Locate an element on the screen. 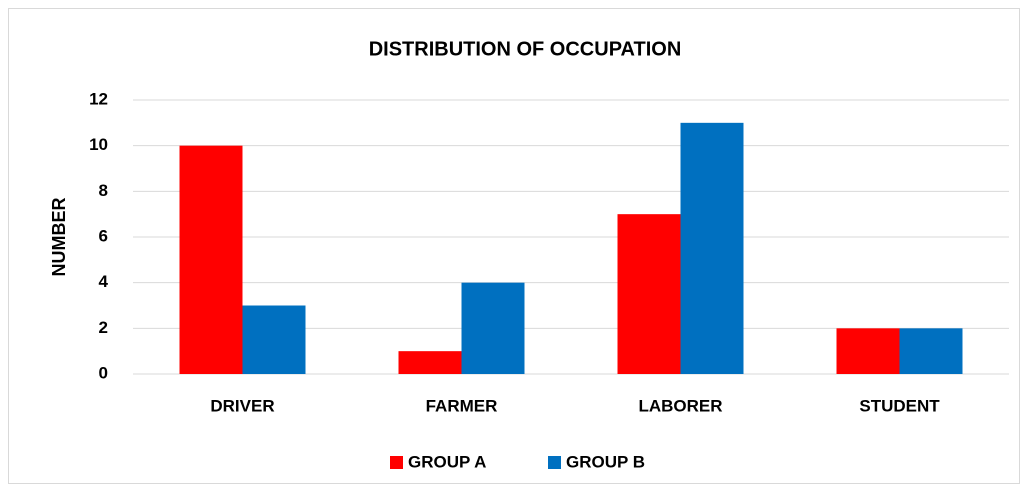 This screenshot has height=491, width=1027. chart-title: DISTRIBUTION OF OCCUPATION is located at coordinates (525, 49).